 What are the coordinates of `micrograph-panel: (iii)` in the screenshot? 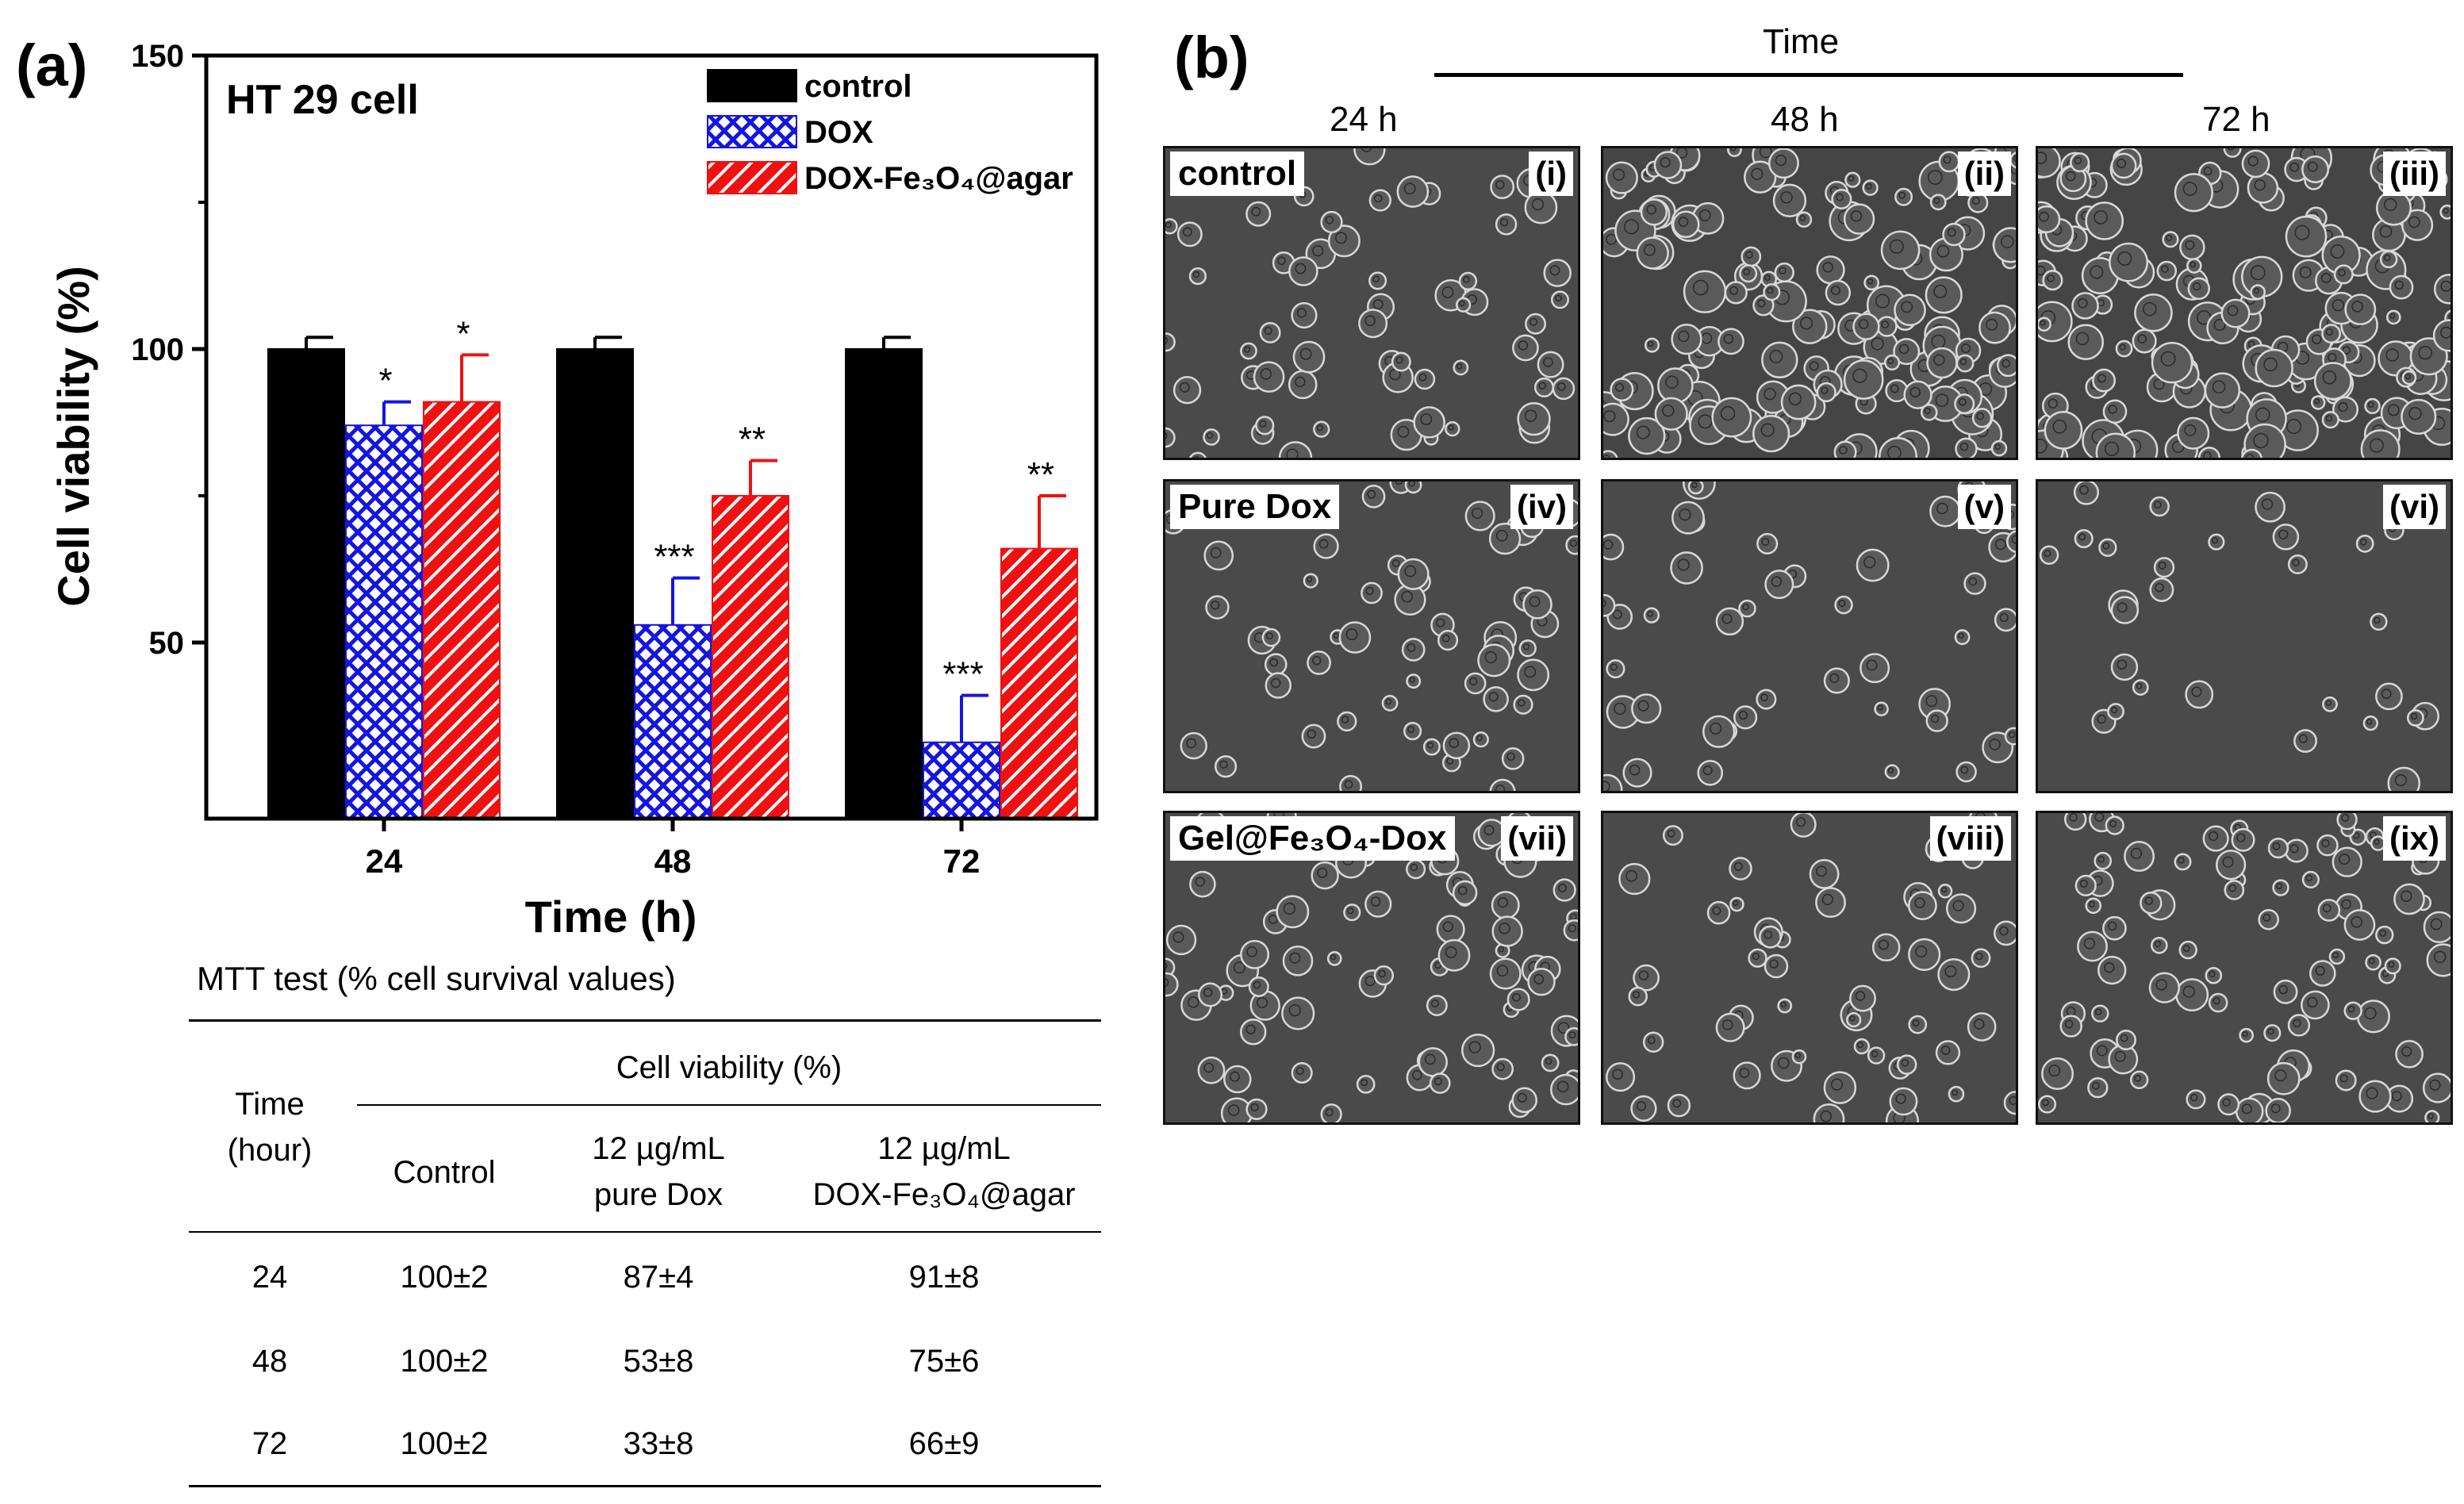 It's located at (2244, 303).